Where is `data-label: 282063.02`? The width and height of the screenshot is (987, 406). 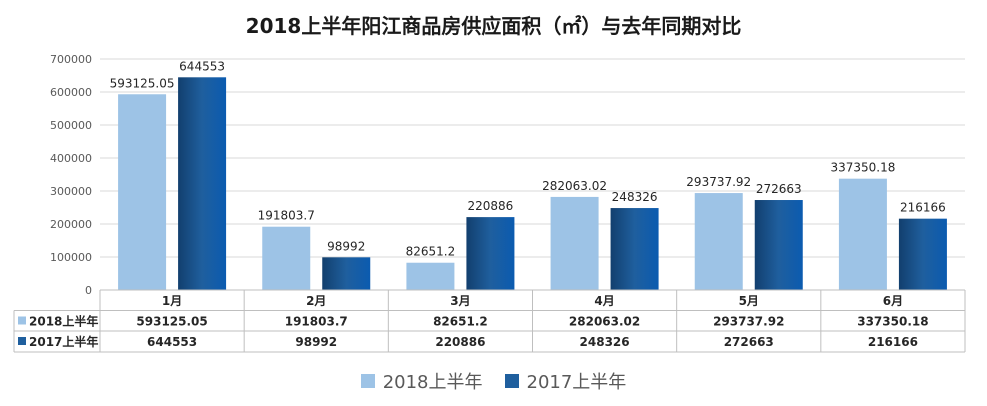
data-label: 282063.02 is located at coordinates (574, 186).